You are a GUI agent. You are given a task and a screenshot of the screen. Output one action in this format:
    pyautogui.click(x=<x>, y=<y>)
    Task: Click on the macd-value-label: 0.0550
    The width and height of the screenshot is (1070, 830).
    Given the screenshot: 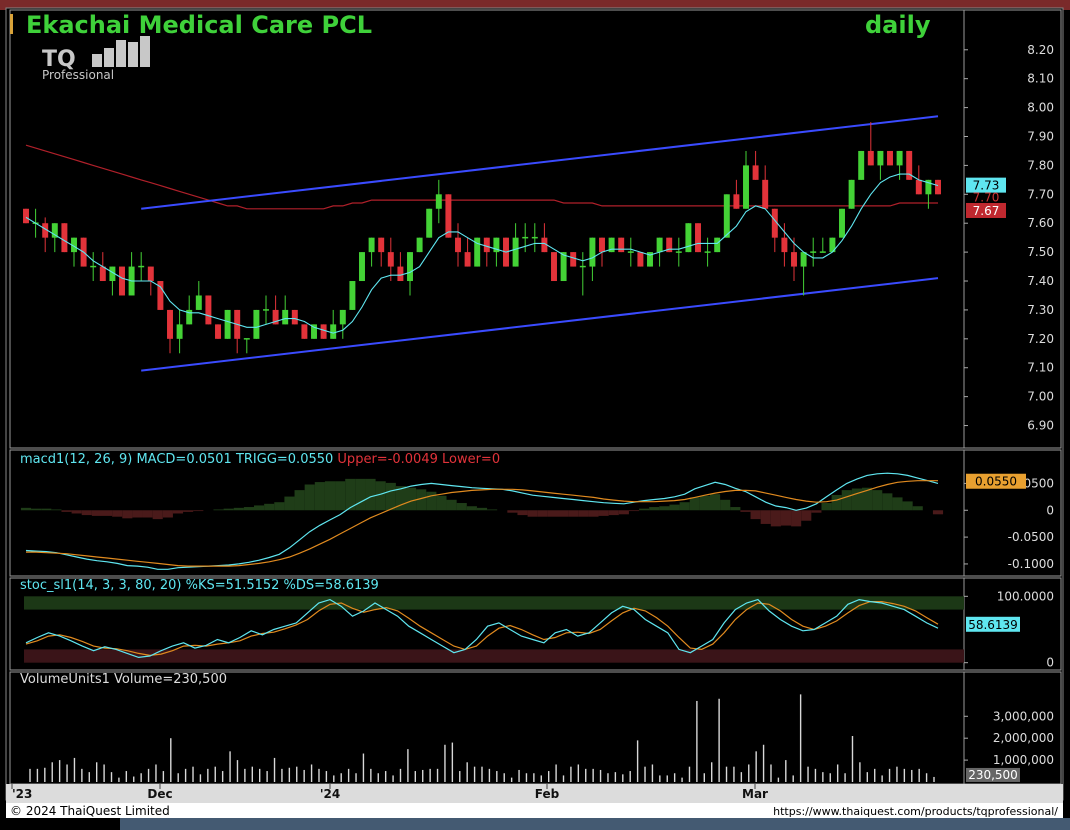 What is the action you would take?
    pyautogui.click(x=996, y=482)
    